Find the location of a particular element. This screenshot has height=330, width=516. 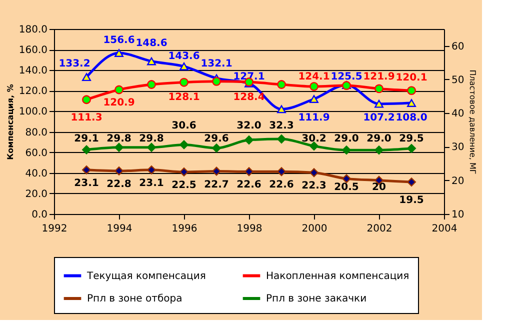

y2-tick-label: 40 is located at coordinates (458, 114).